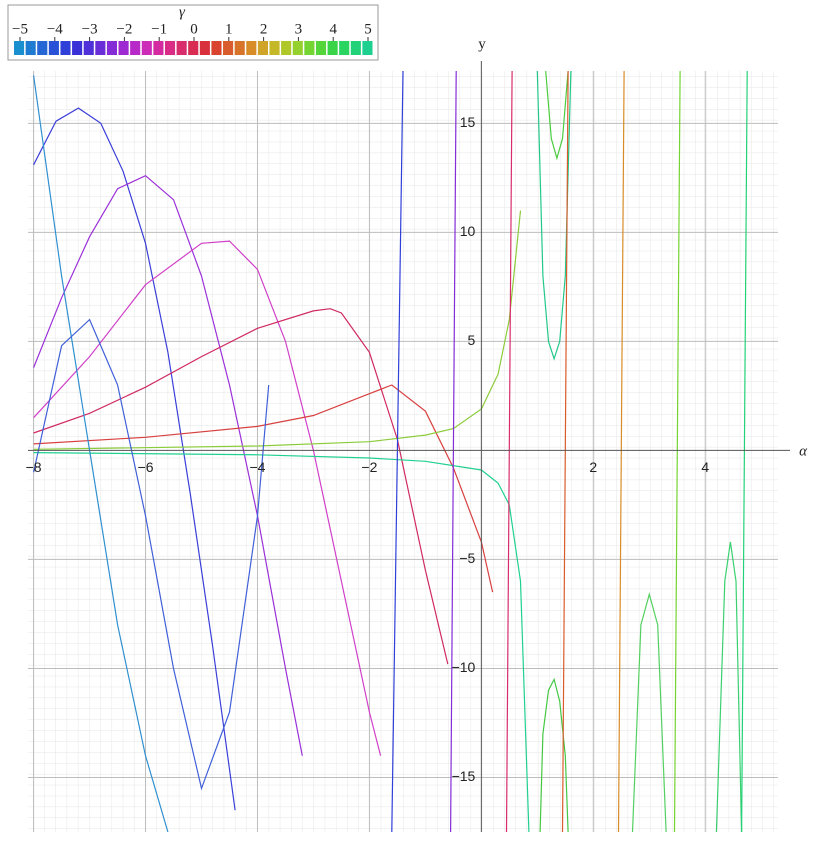  I want to click on y-tick-label: −15, so click(464, 776).